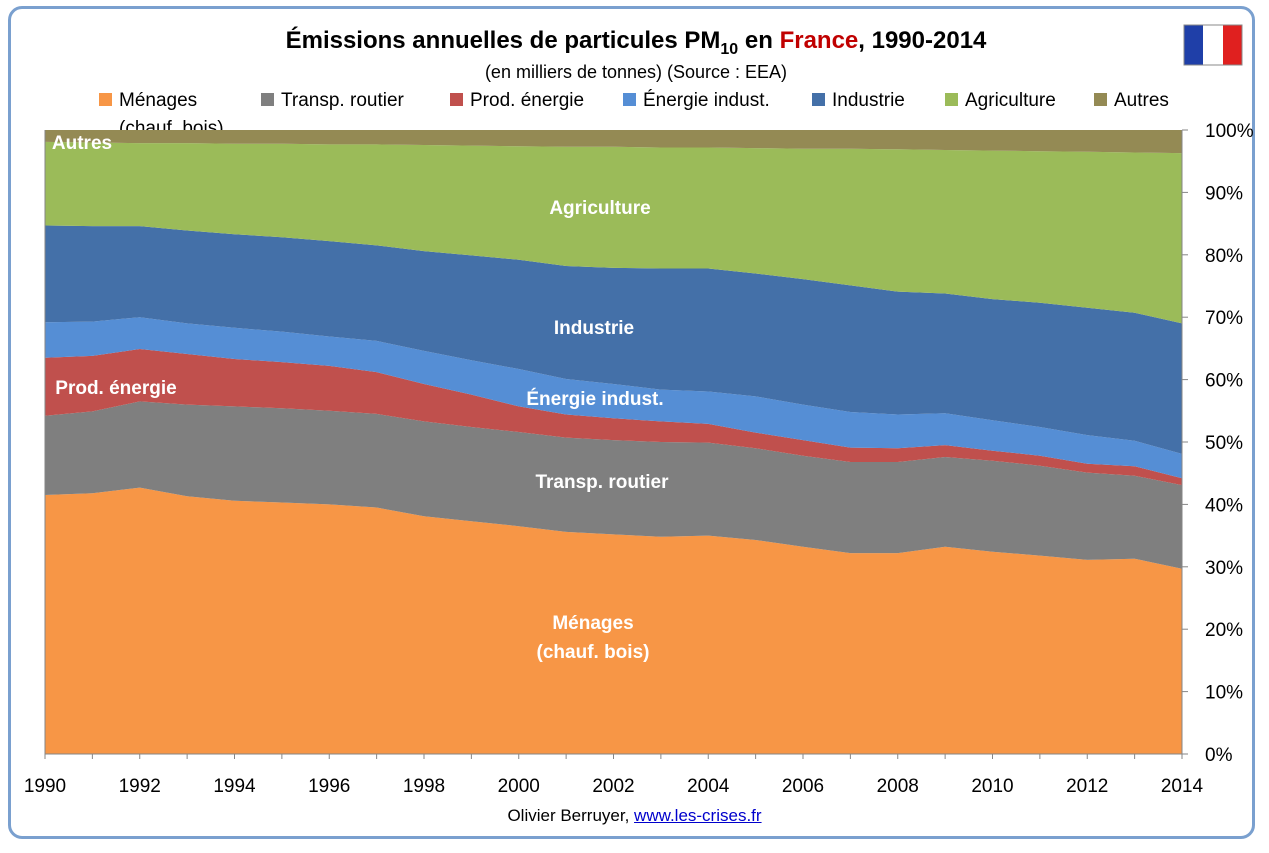 The image size is (1269, 853). What do you see at coordinates (329, 786) in the screenshot?
I see `x-tick-label: 1996` at bounding box center [329, 786].